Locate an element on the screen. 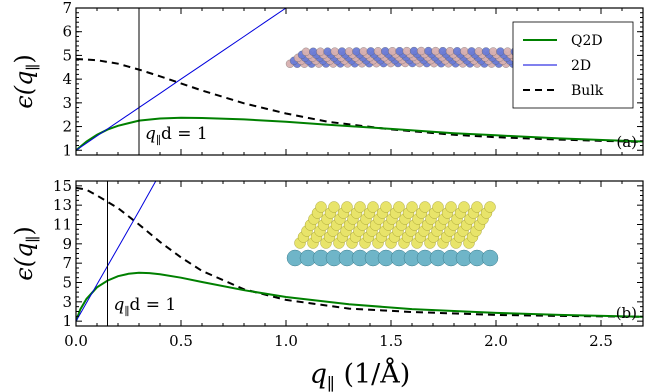  legend-label: 2D is located at coordinates (581, 66).